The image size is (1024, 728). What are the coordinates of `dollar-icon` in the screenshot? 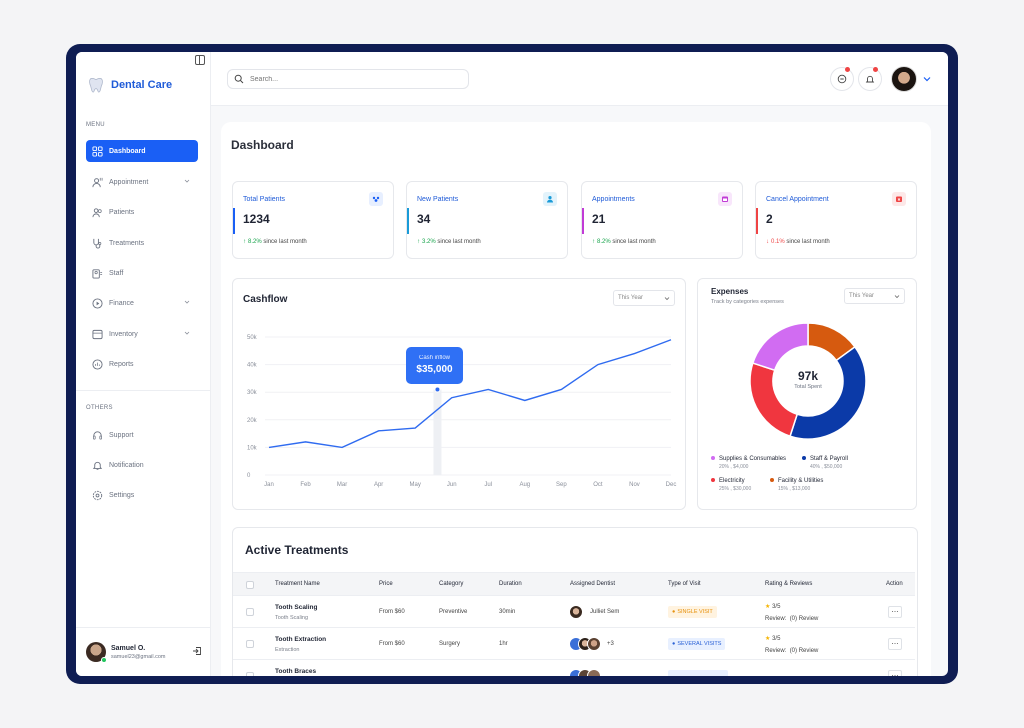 It's located at (97, 303).